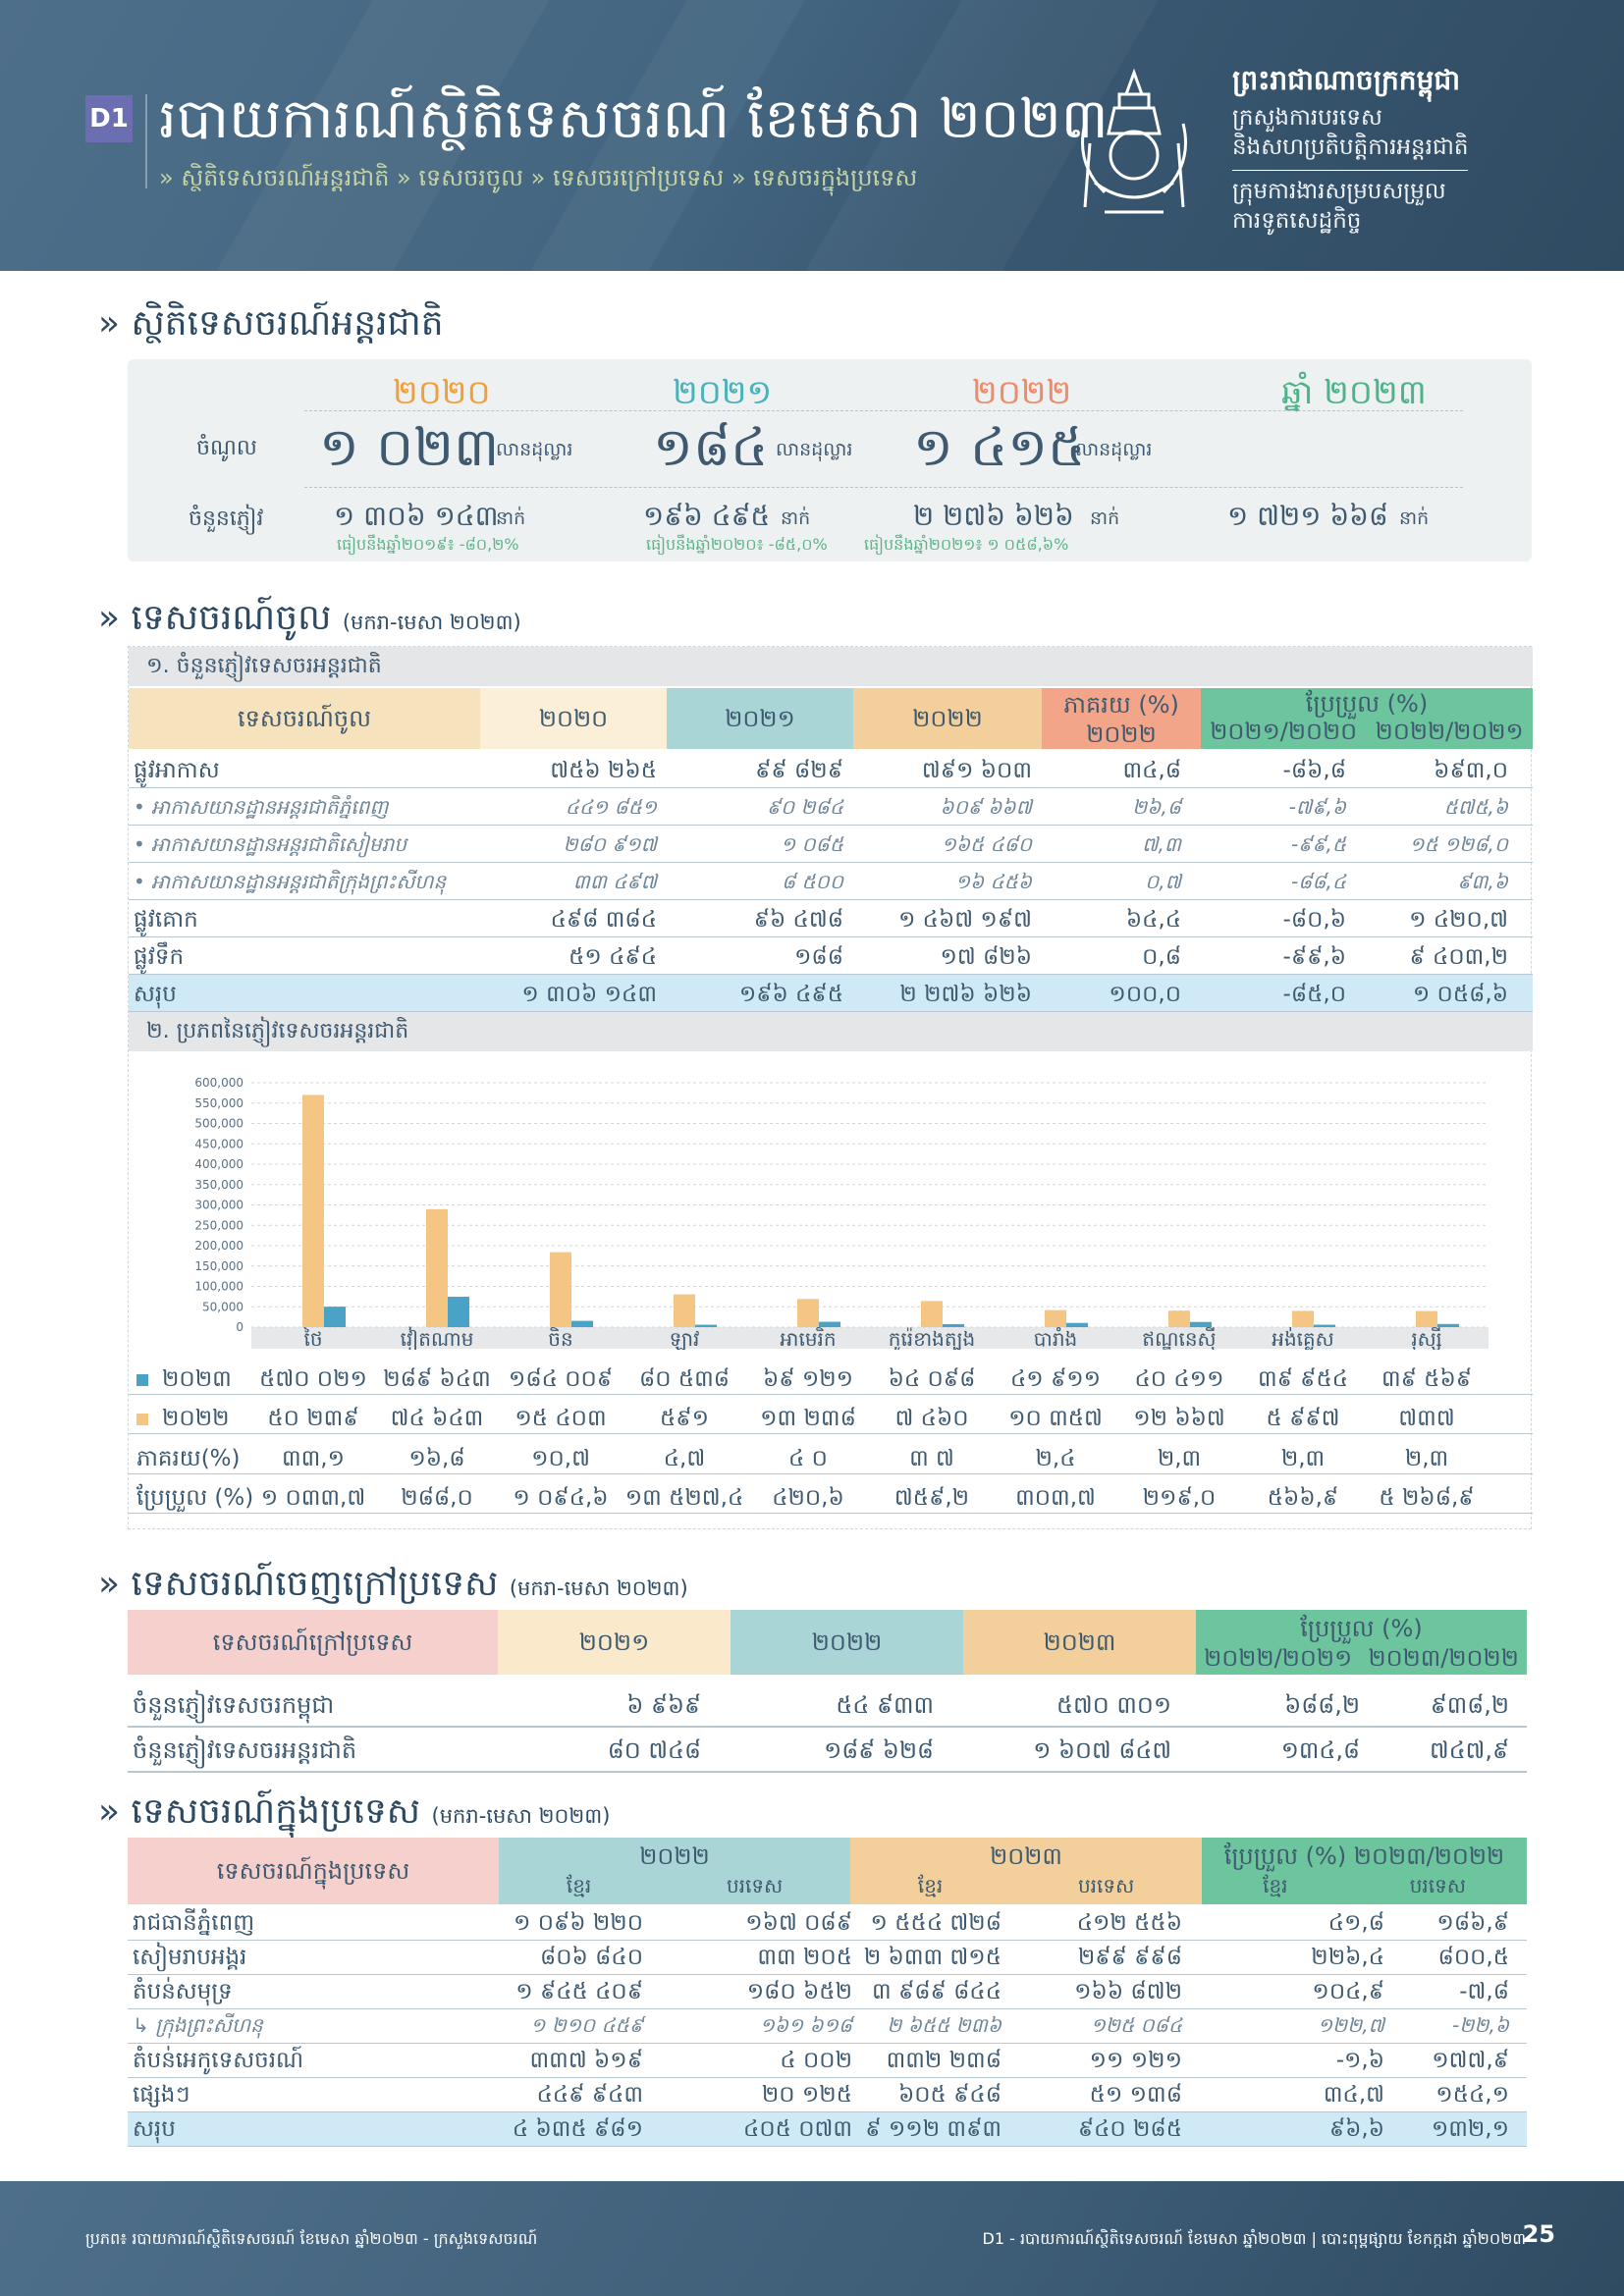  I want to click on col-header-change: ប្រែប្រួល (%) ២០២៣/២០២២ ខ្មែរ បរទេស, so click(1364, 1871).